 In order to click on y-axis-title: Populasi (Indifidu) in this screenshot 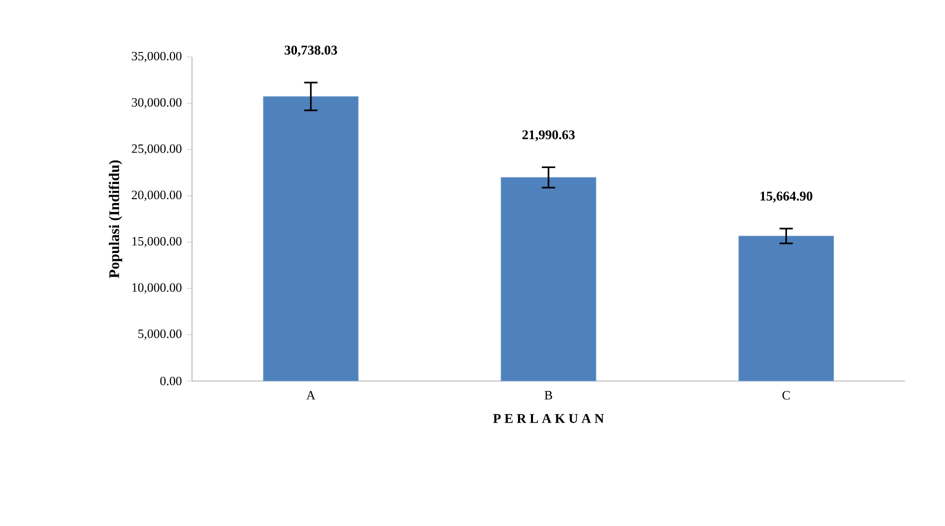, I will do `click(115, 219)`.